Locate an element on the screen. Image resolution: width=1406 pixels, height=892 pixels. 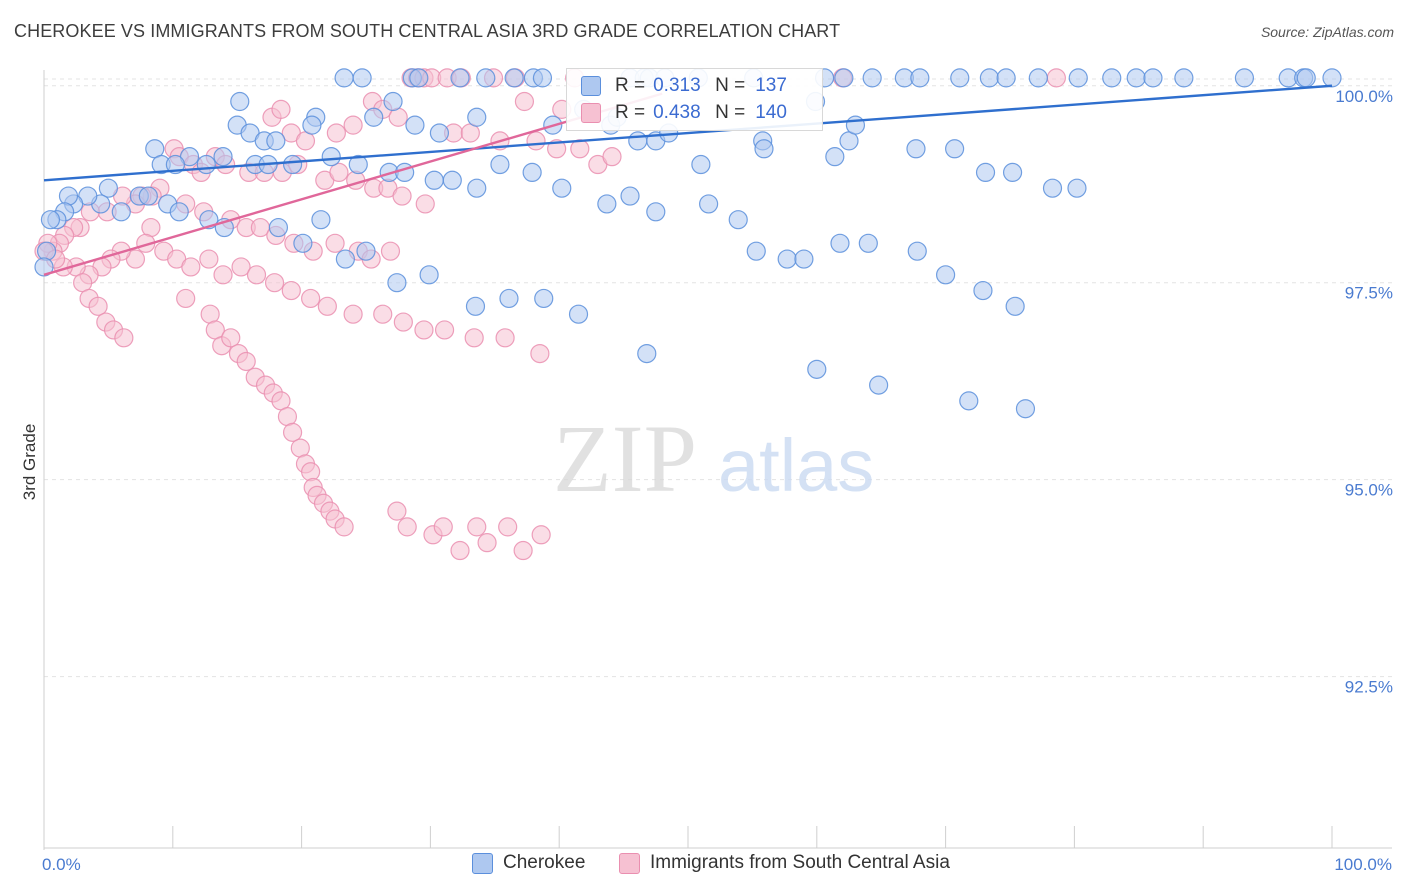
source-label: Source: ZipAtlas.com is located at coordinates (1327, 32).